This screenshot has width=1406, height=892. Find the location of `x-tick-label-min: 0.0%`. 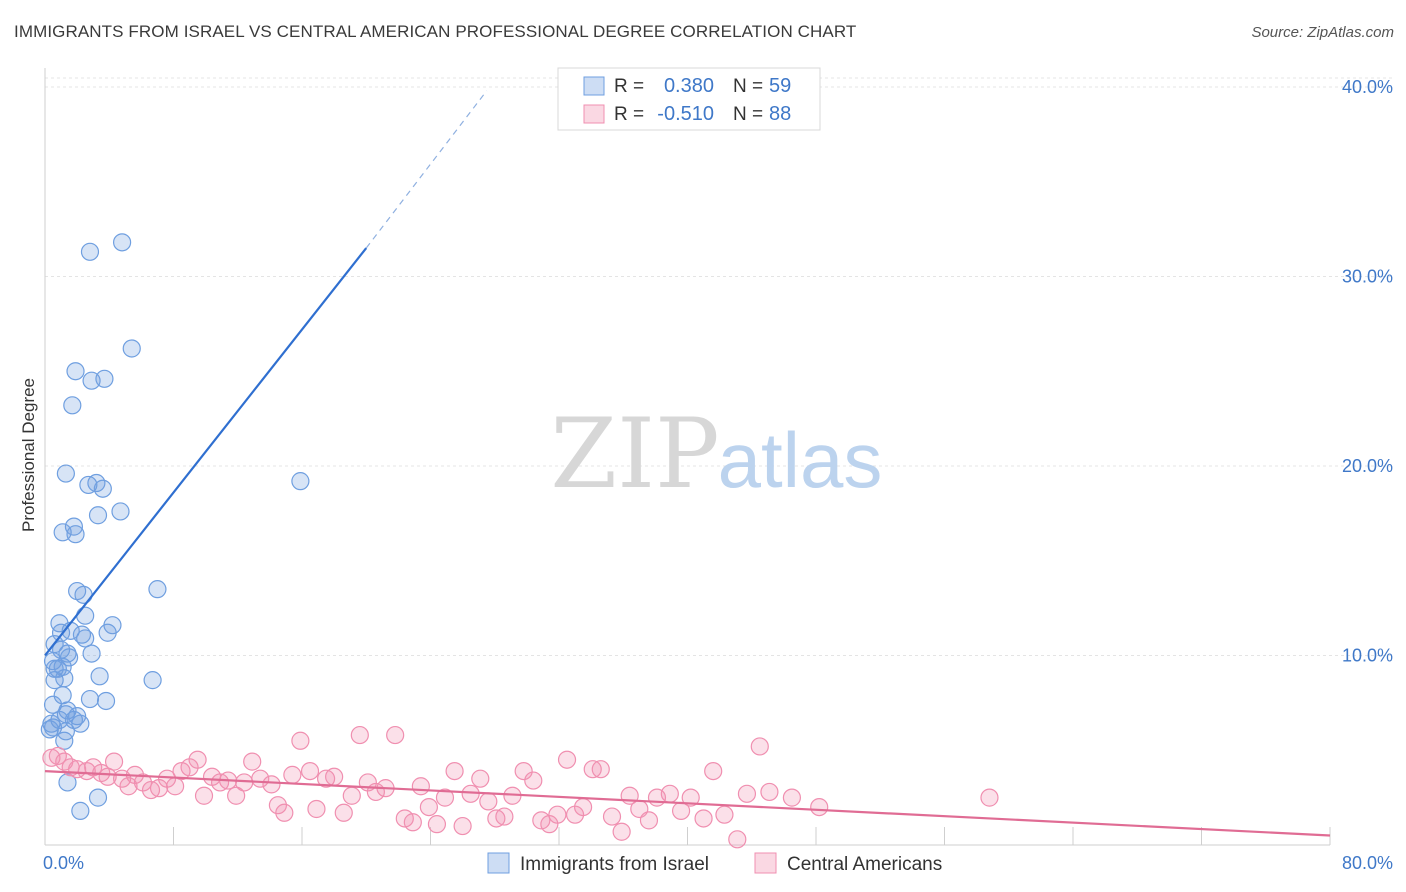

x-tick-label-min: 0.0% is located at coordinates (63, 863).